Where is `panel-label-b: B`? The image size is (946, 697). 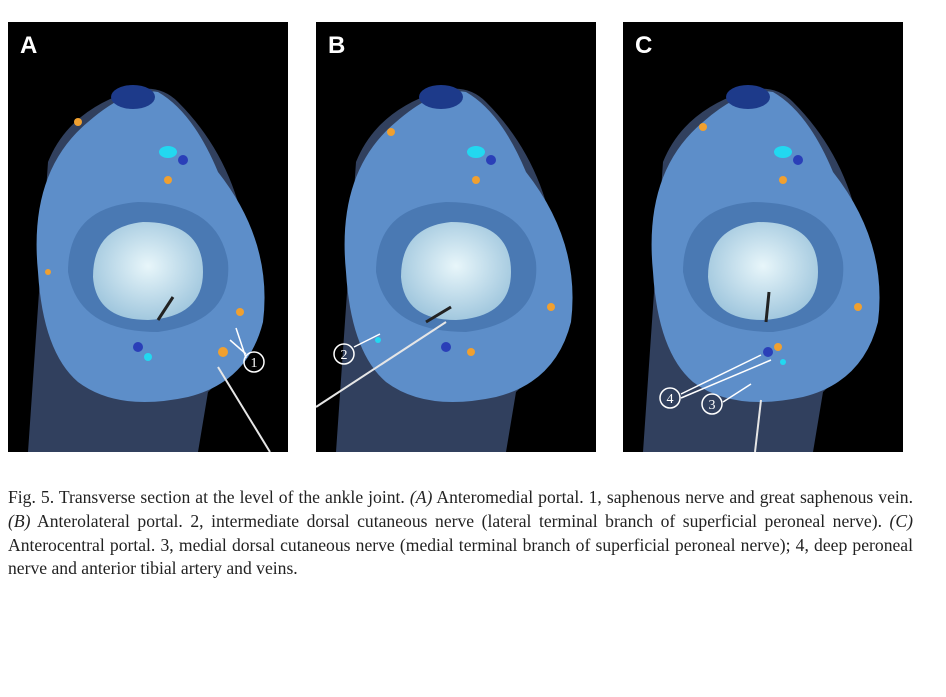 panel-label-b: B is located at coordinates (337, 45).